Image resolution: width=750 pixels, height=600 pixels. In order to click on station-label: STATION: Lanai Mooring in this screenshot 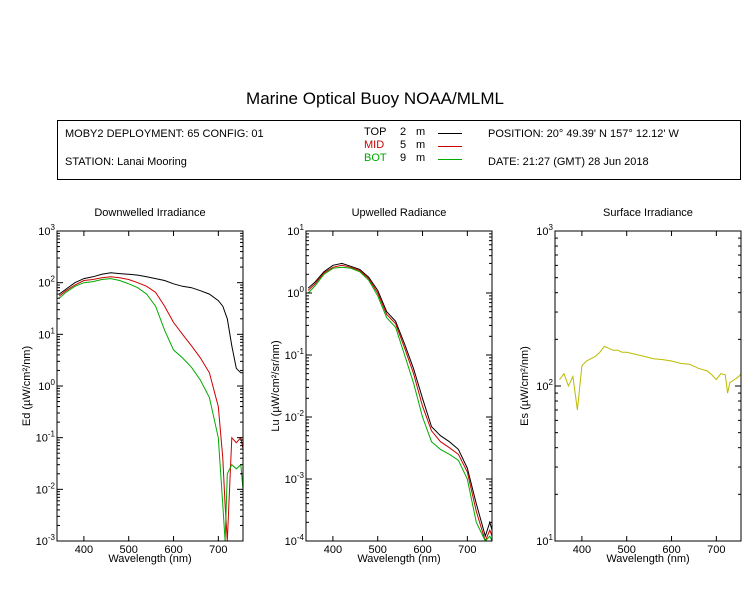, I will do `click(126, 162)`.